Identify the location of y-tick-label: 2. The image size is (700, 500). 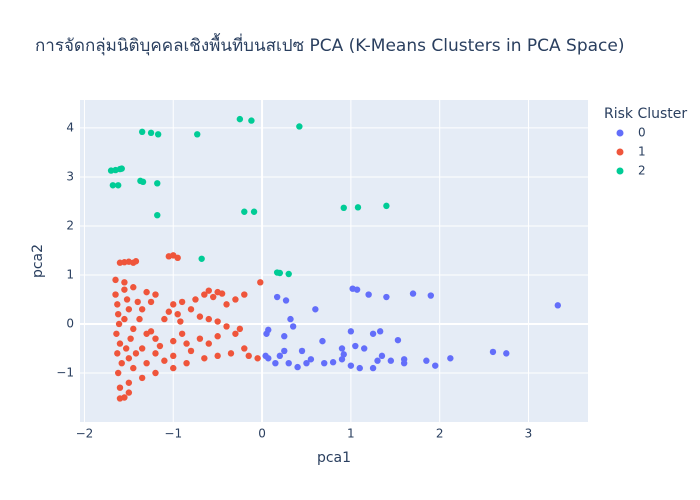
(70, 225).